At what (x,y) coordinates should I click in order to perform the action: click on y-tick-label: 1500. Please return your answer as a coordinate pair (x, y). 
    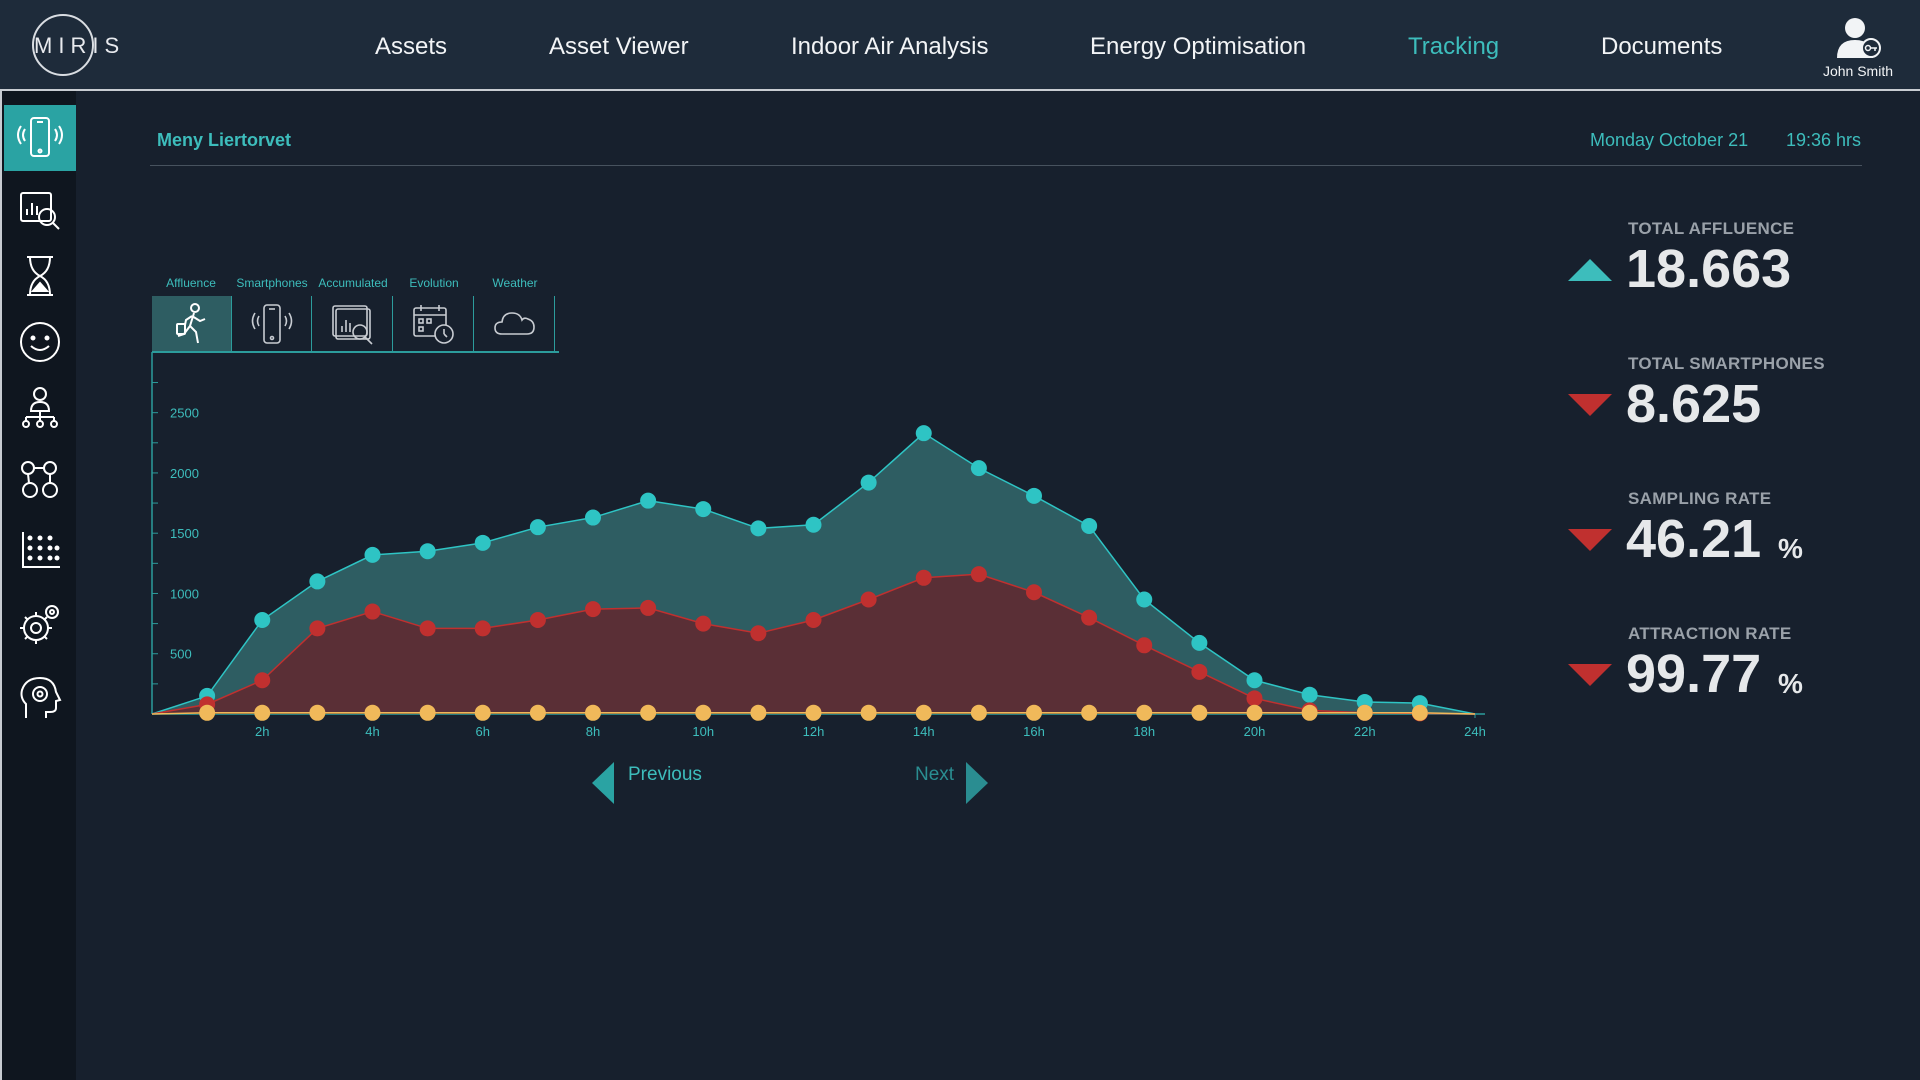
    Looking at the image, I should click on (184, 533).